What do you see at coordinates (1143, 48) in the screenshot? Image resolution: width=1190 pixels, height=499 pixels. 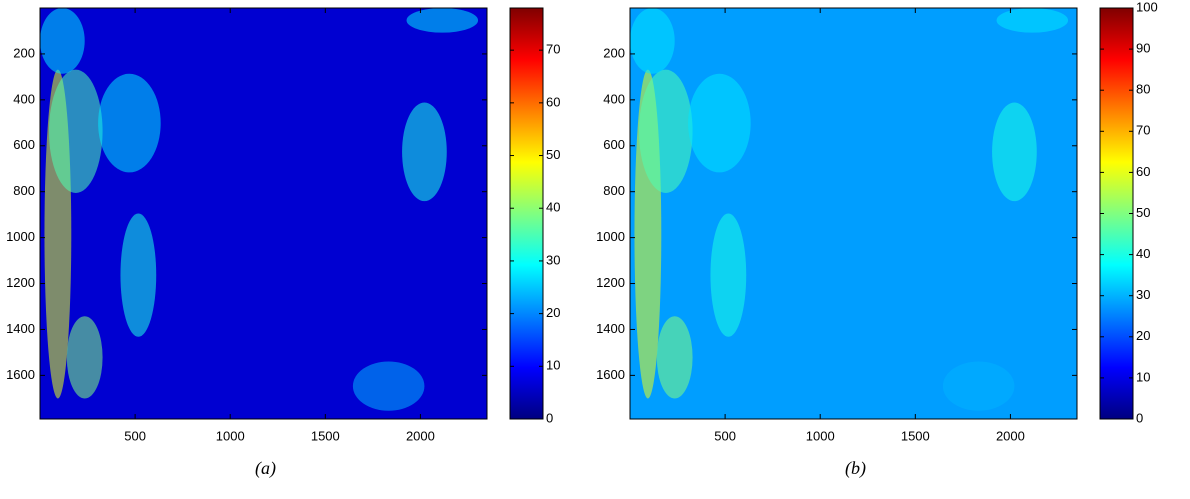 I see `colorbar-tick-label: 90` at bounding box center [1143, 48].